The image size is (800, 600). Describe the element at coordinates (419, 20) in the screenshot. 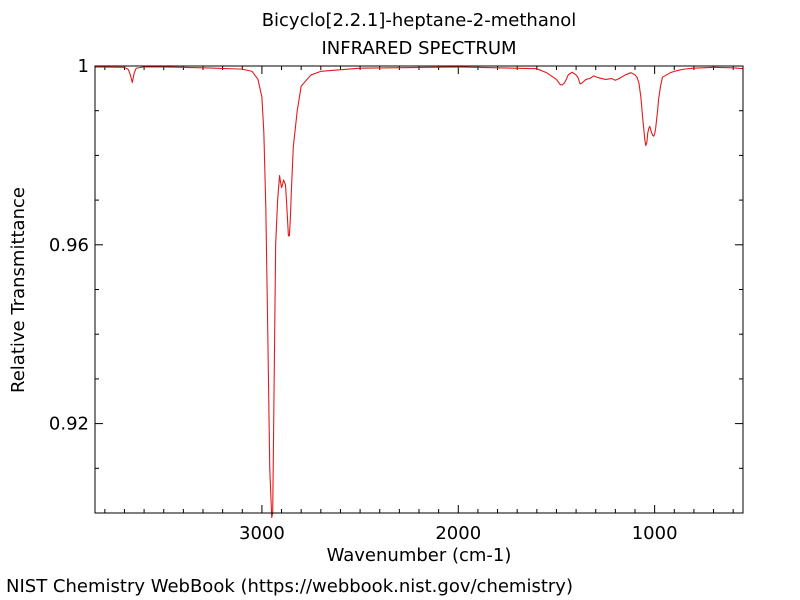

I see `chart-title: Bicyclo[2.2.1]-heptane-2-methanol` at that location.